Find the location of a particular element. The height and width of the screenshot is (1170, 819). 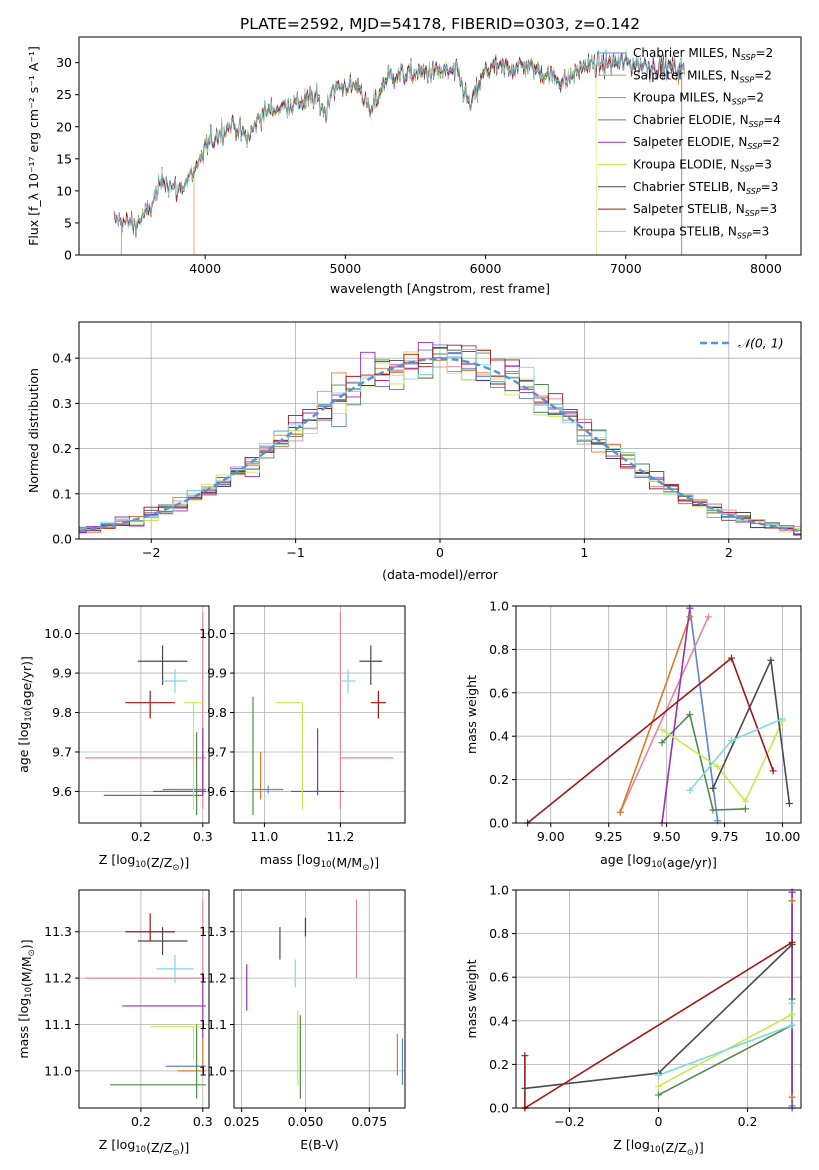

panel-ebv-vs-mass: 0.025 0.050 0.075 11.0 11.1 11.2 11.3 E(B-V) is located at coordinates (302, 1020).